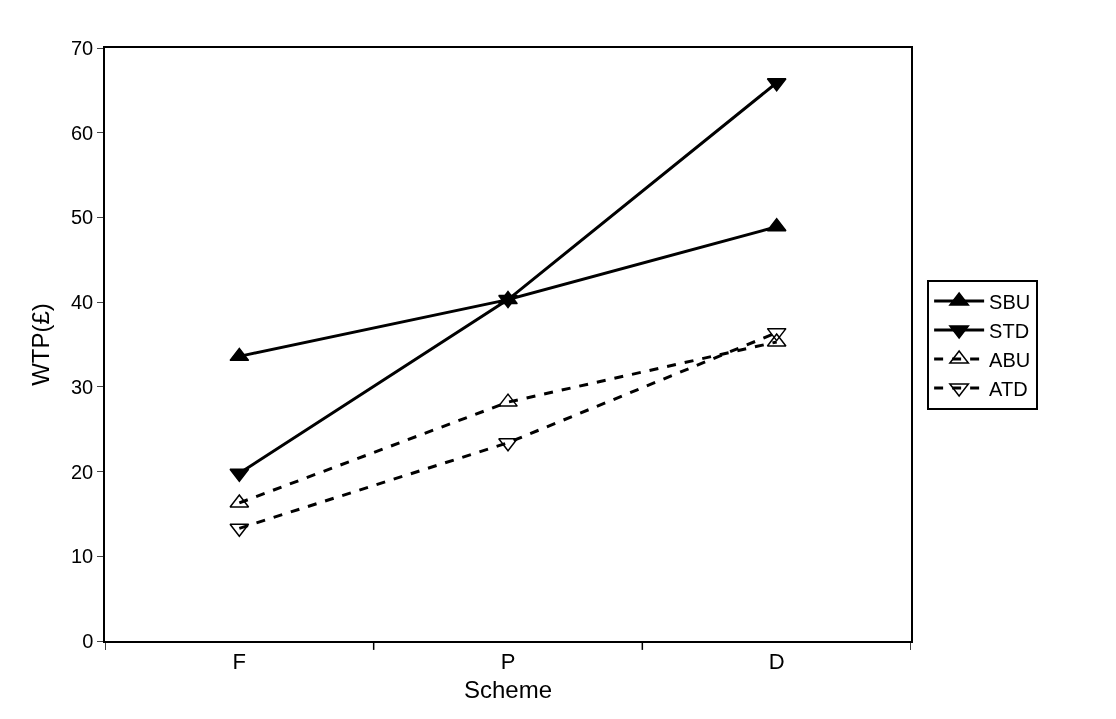 This screenshot has height=719, width=1116. Describe the element at coordinates (82, 48) in the screenshot. I see `y-tick-label: 70` at that location.